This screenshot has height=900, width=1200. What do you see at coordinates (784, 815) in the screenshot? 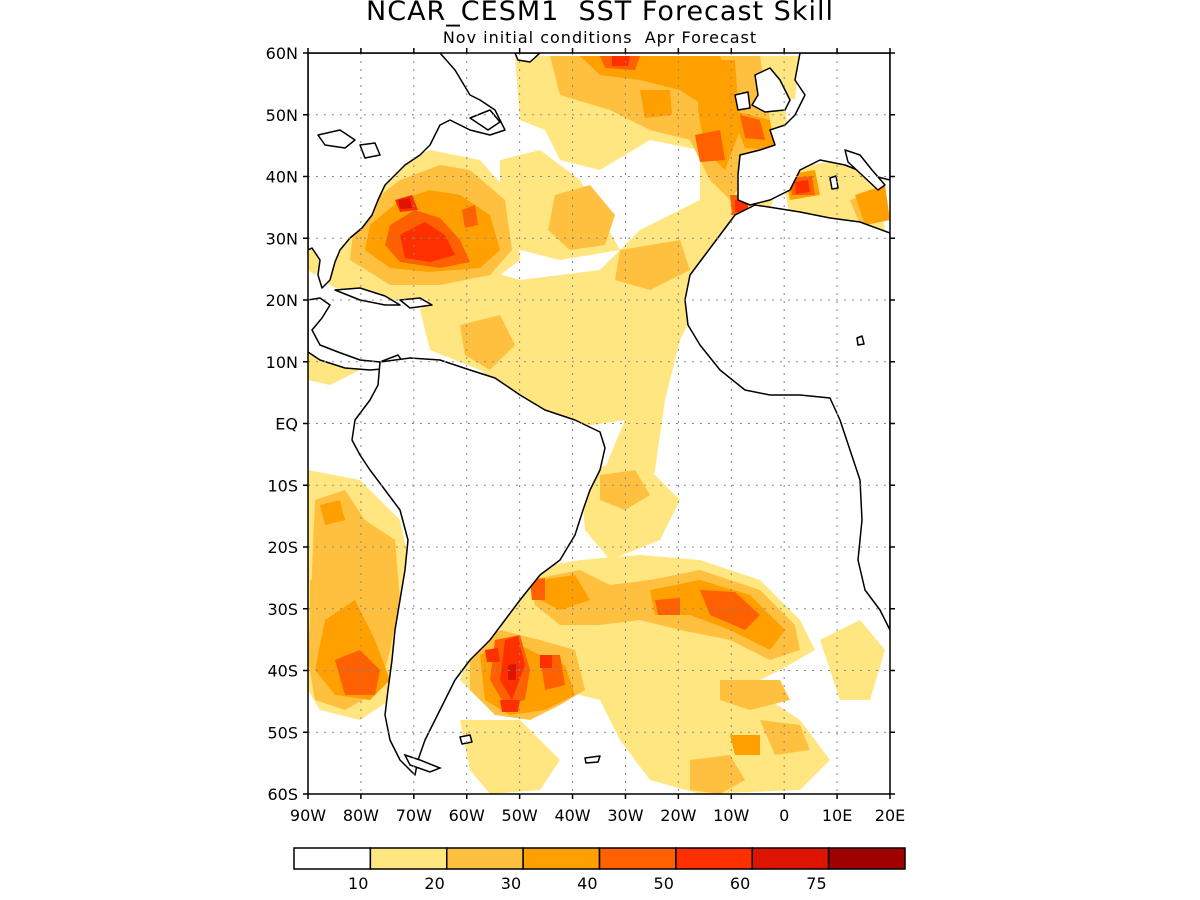
I see `lon-tick-label: 0` at bounding box center [784, 815].